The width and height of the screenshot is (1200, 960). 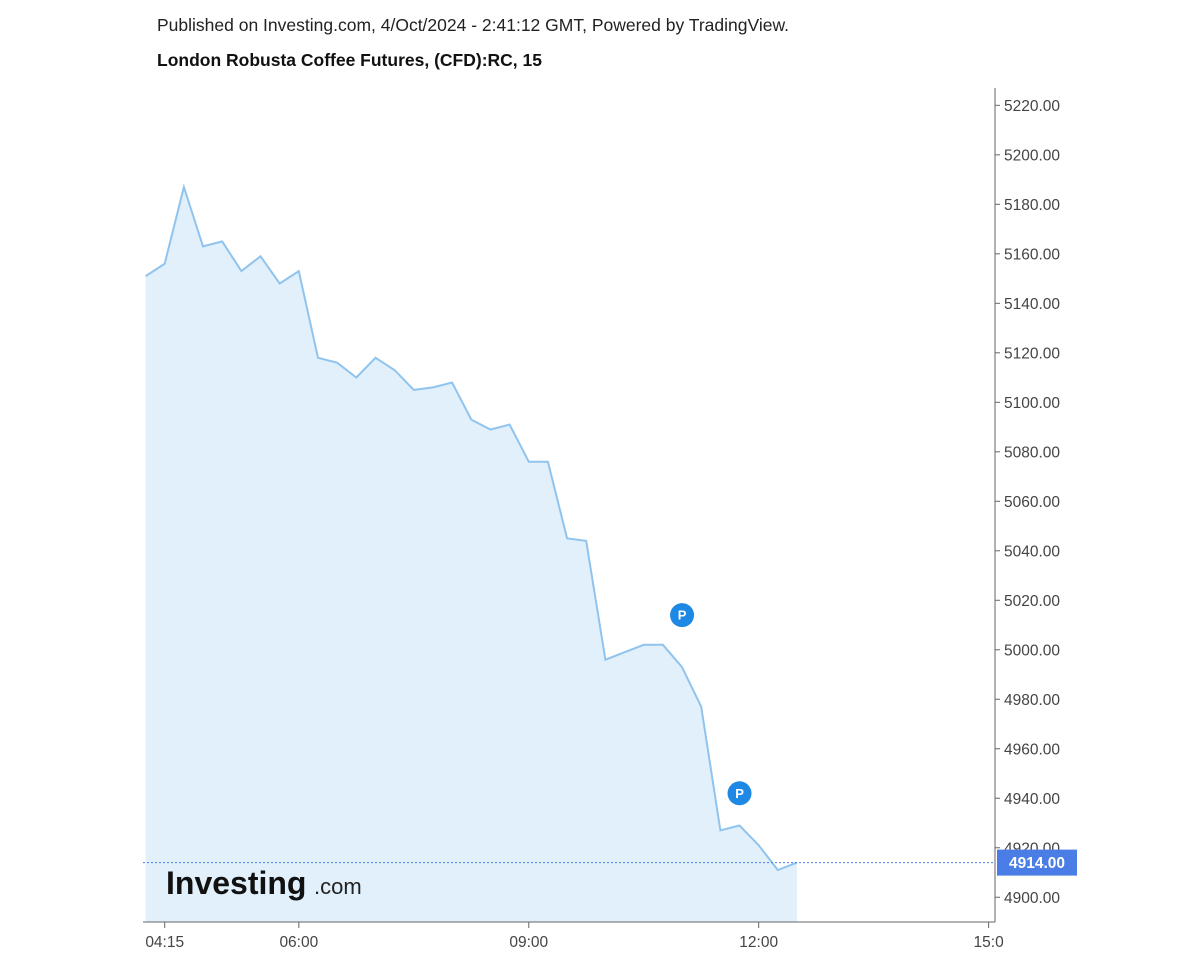 What do you see at coordinates (1032, 551) in the screenshot?
I see `y-tick-label: 5040.00` at bounding box center [1032, 551].